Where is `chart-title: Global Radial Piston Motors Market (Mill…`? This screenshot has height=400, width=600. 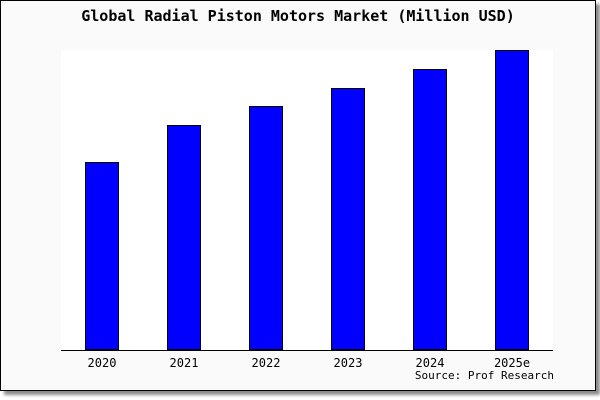 chart-title: Global Radial Piston Motors Market (Mill… is located at coordinates (298, 16).